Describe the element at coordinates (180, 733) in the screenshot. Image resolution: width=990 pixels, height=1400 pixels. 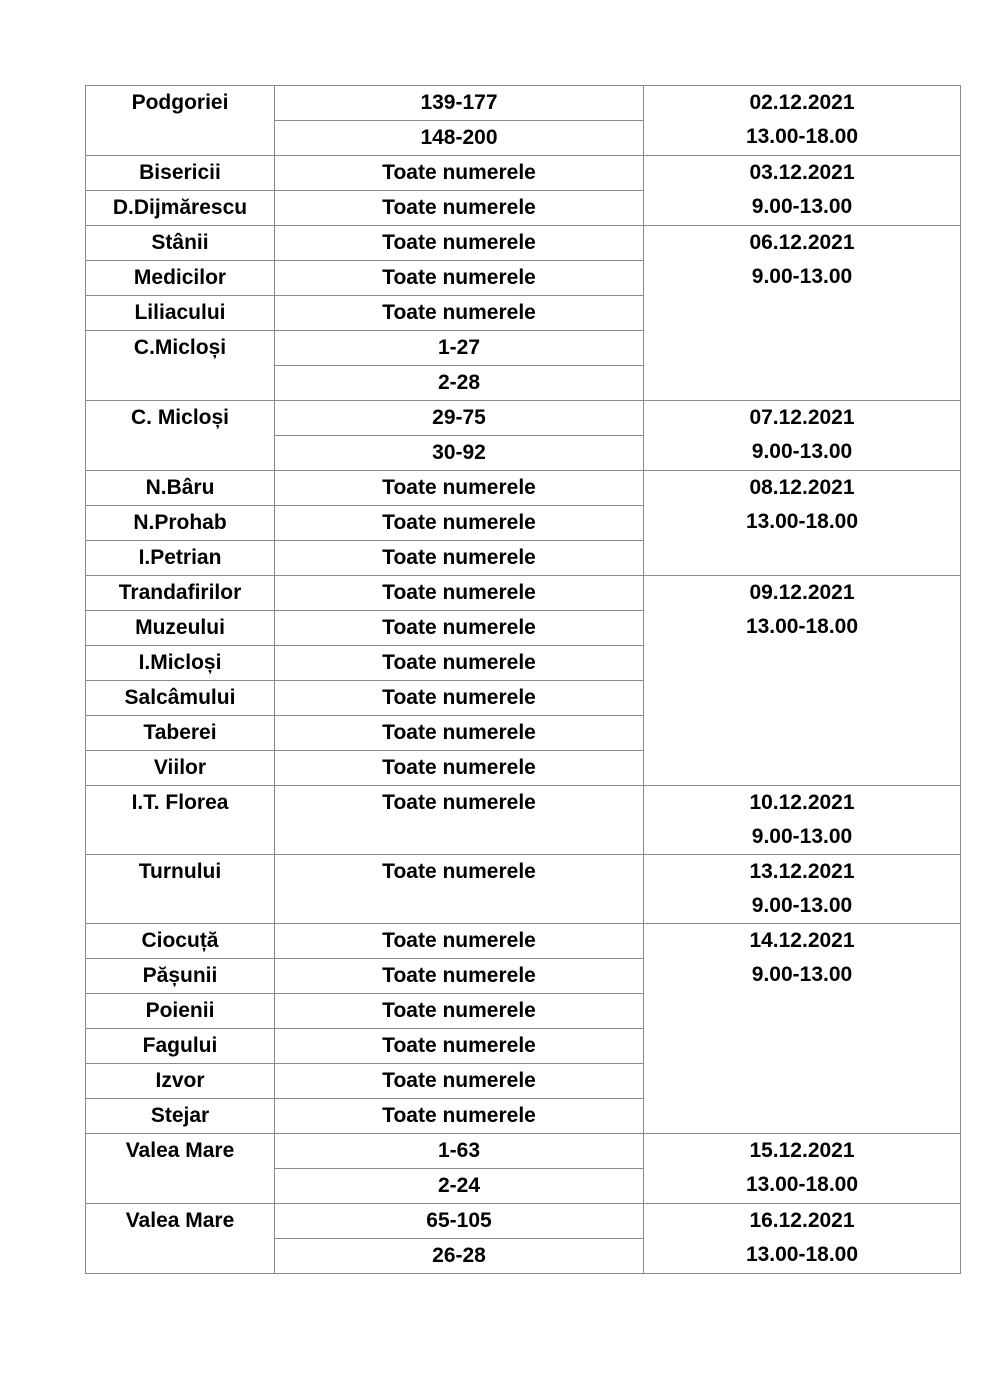
I see `street-cell: Taberei` at that location.